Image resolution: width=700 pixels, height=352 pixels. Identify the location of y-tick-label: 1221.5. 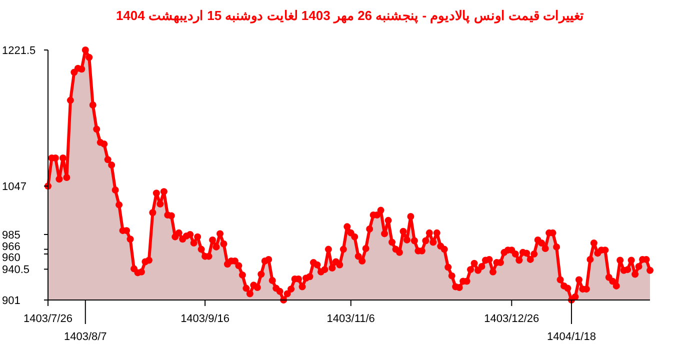
(19, 50).